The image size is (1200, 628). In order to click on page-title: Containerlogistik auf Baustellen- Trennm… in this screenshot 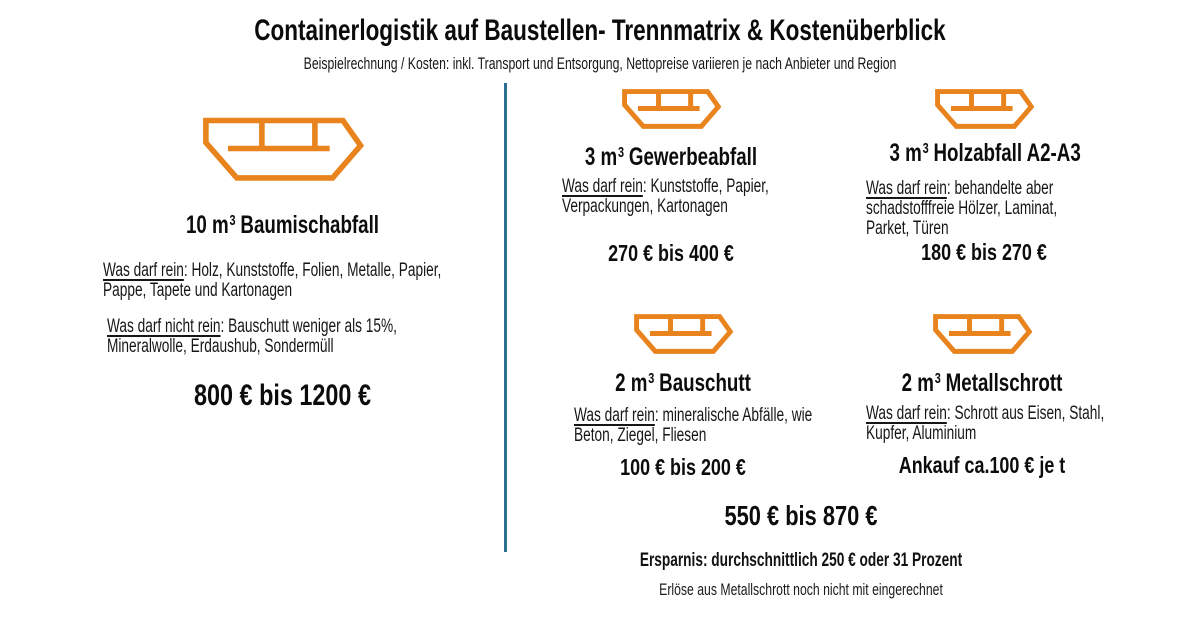, I will do `click(600, 30)`.